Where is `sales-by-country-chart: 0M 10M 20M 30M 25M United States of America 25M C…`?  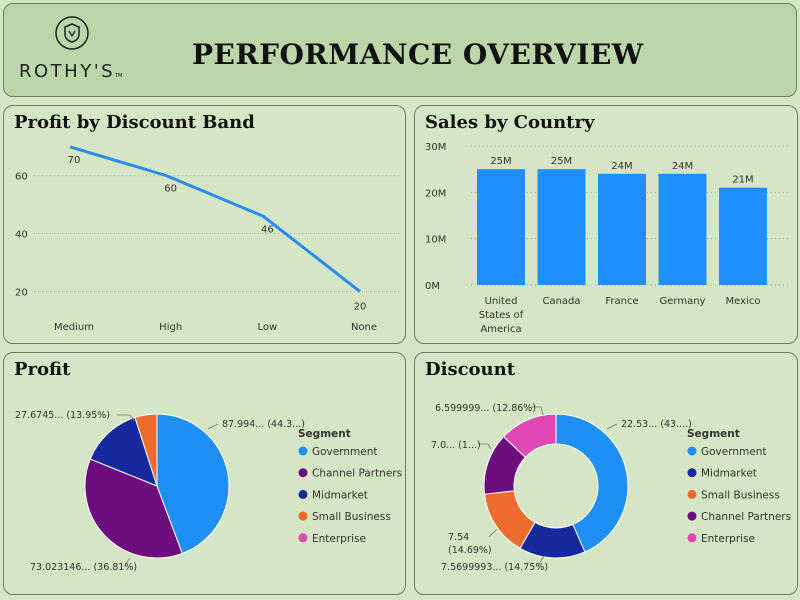
sales-by-country-chart: 0M 10M 20M 30M 25M United States of America 25M C… is located at coordinates (608, 238).